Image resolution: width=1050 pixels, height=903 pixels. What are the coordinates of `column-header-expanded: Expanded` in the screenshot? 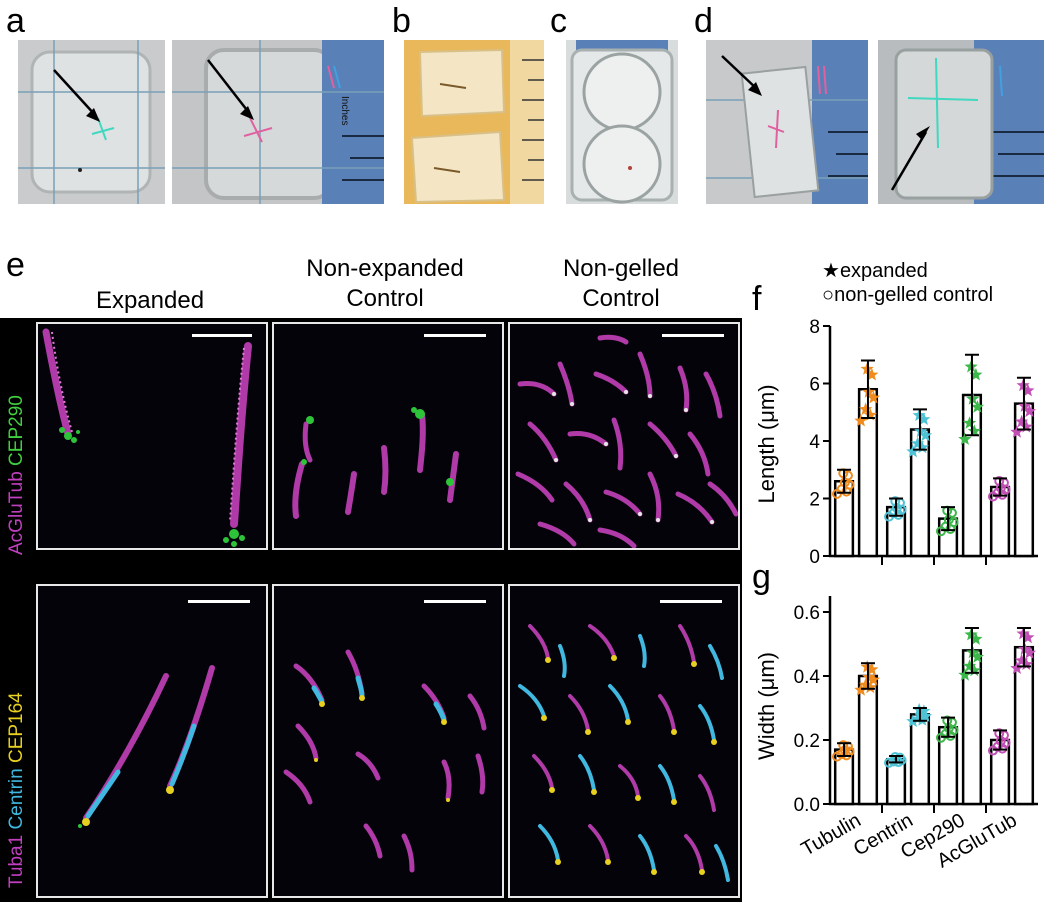 It's located at (150, 300).